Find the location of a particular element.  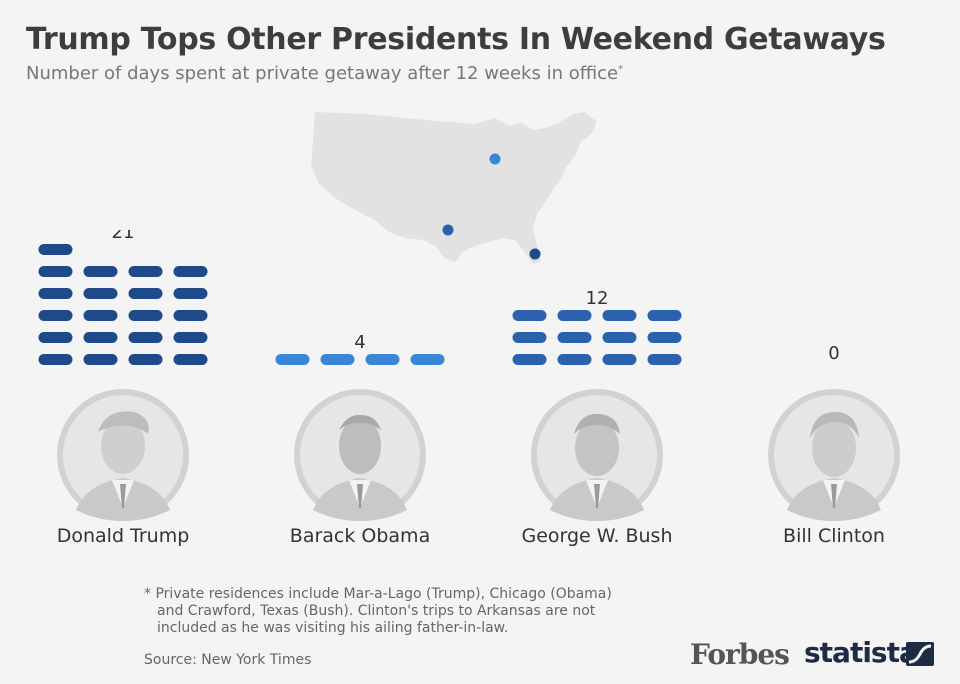

name-label-trump: Donald Trump is located at coordinates (123, 536).